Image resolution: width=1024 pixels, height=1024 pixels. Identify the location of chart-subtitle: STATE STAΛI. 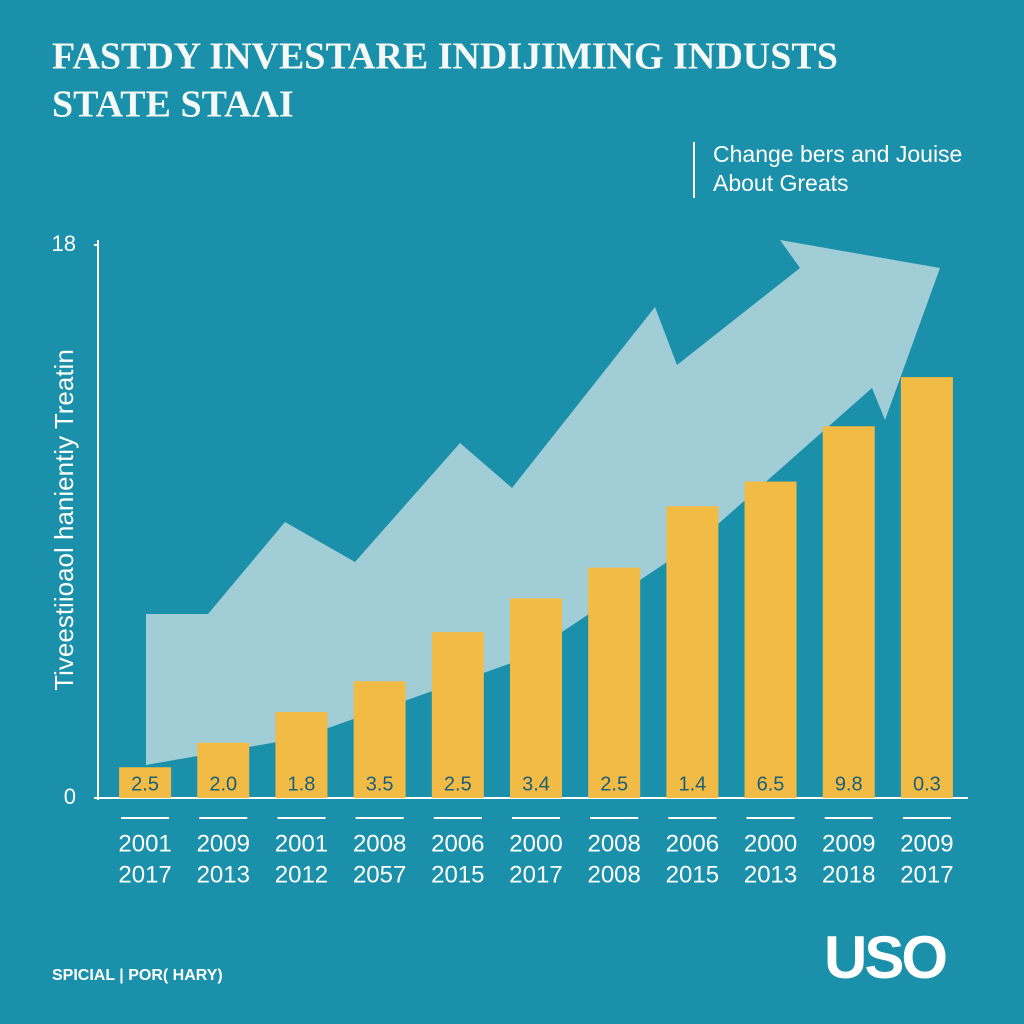
(173, 105).